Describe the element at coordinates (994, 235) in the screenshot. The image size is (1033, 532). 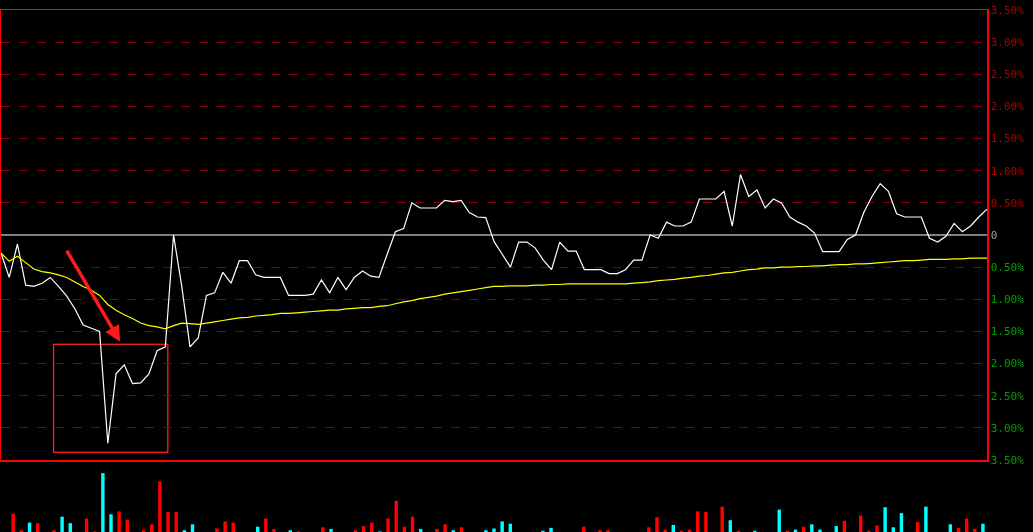
I see `y-tick-label: 0` at that location.